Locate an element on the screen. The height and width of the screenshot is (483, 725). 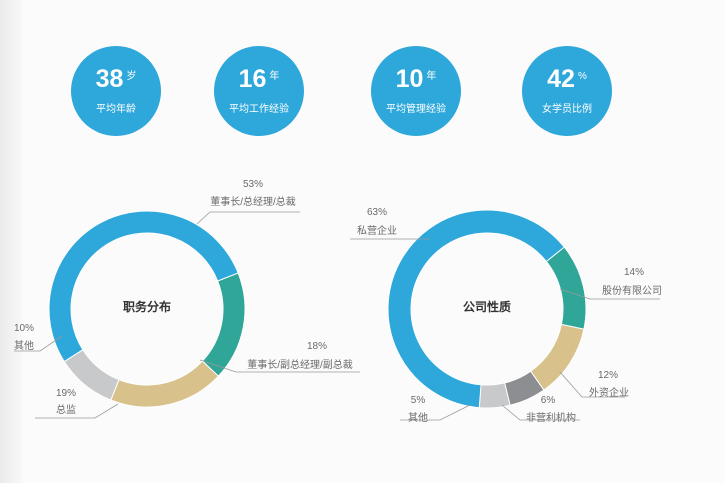
slice-percent-label: 18% is located at coordinates (317, 346).